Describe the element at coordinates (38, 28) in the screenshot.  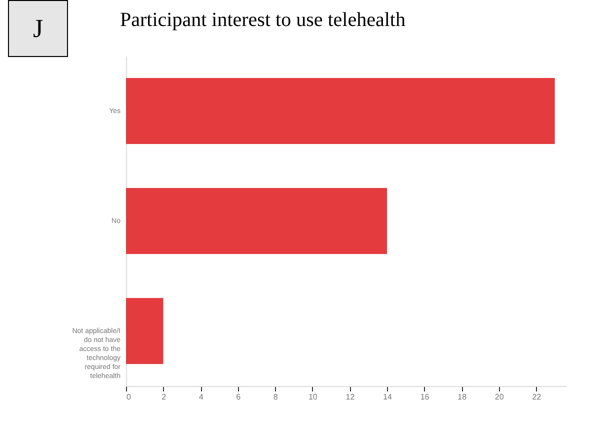
I see `text: J` at that location.